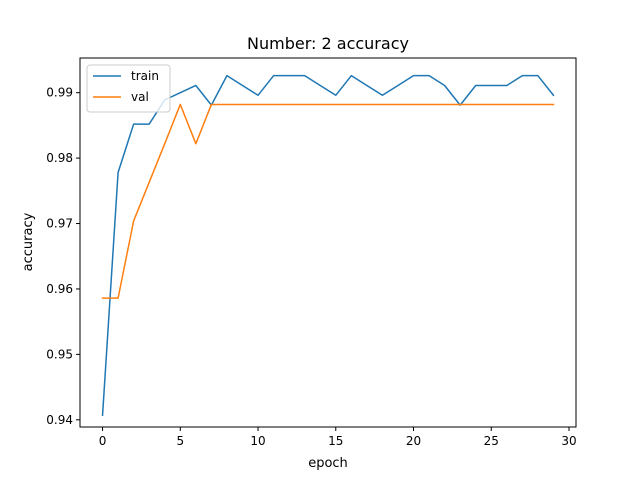 The height and width of the screenshot is (480, 640). What do you see at coordinates (128, 88) in the screenshot?
I see `legend: train val` at bounding box center [128, 88].